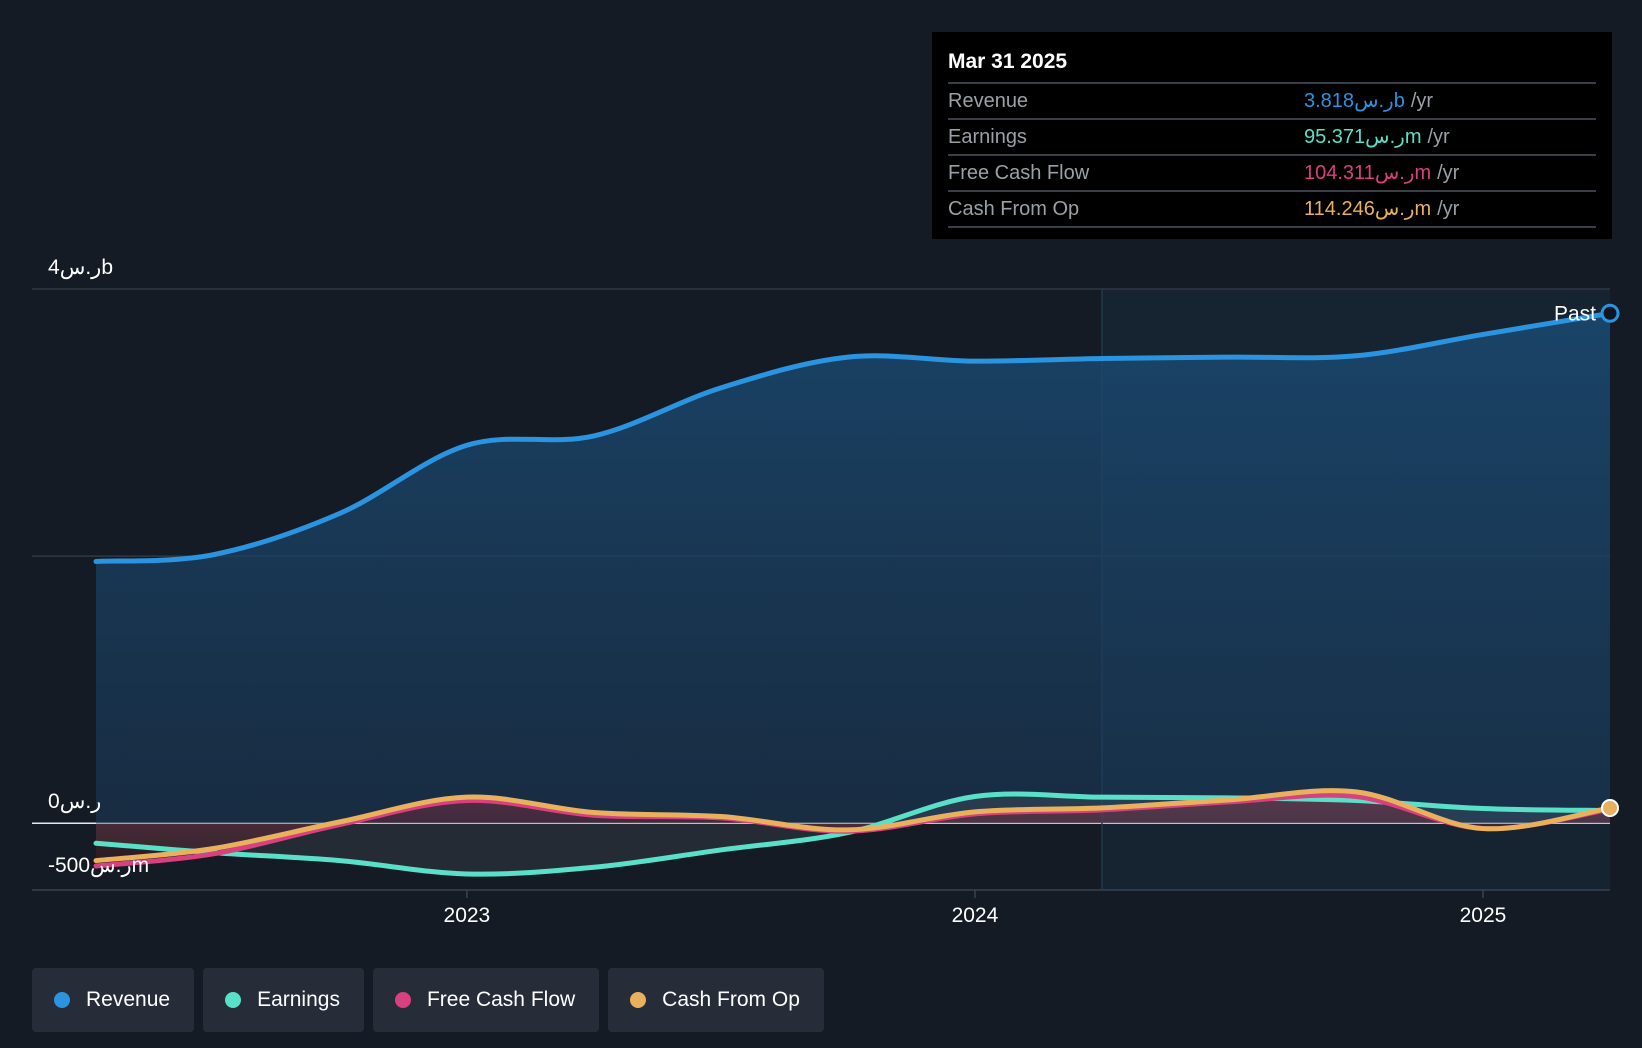 This screenshot has width=1642, height=1048. Describe the element at coordinates (988, 101) in the screenshot. I see `tooltip-label: Revenue` at that location.